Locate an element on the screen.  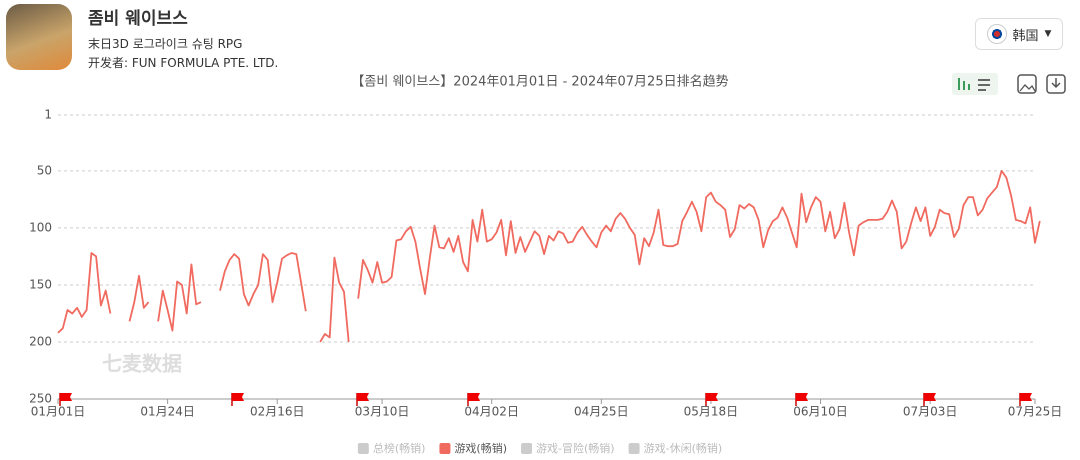
toolbar is located at coordinates (1009, 84).